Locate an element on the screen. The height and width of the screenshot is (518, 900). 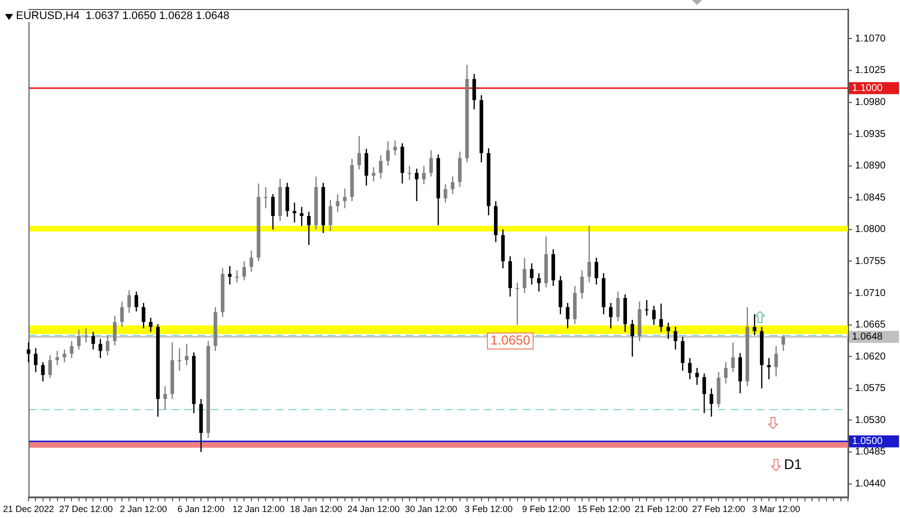
y-tick-label: 1.0530 is located at coordinates (870, 420).